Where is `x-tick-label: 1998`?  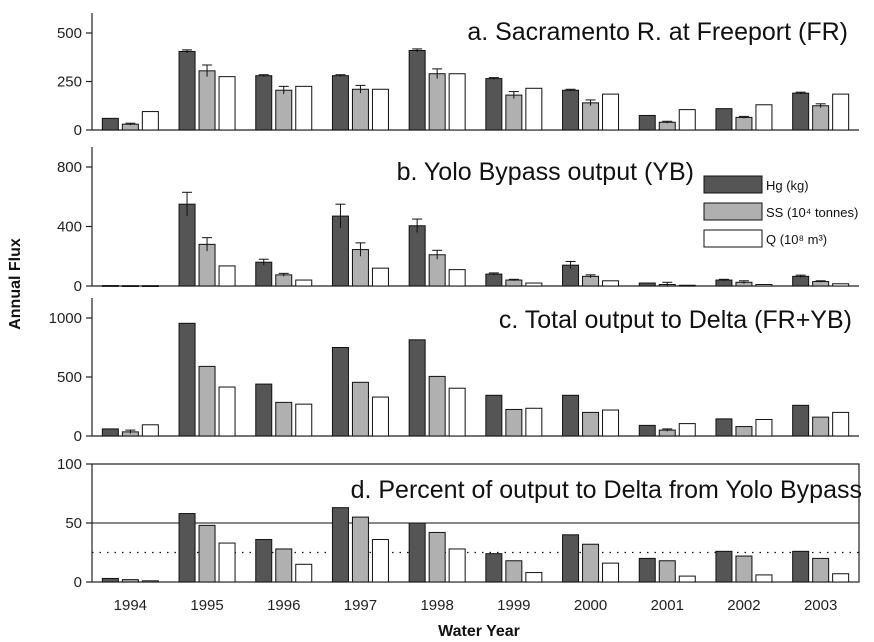
x-tick-label: 1998 is located at coordinates (436, 605).